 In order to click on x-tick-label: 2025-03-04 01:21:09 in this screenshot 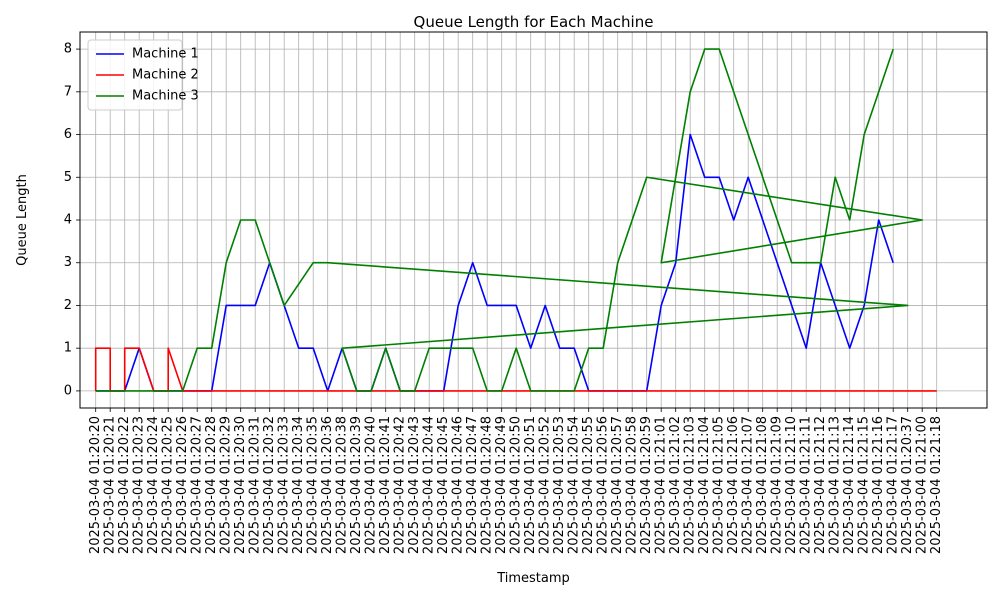, I will do `click(777, 485)`.